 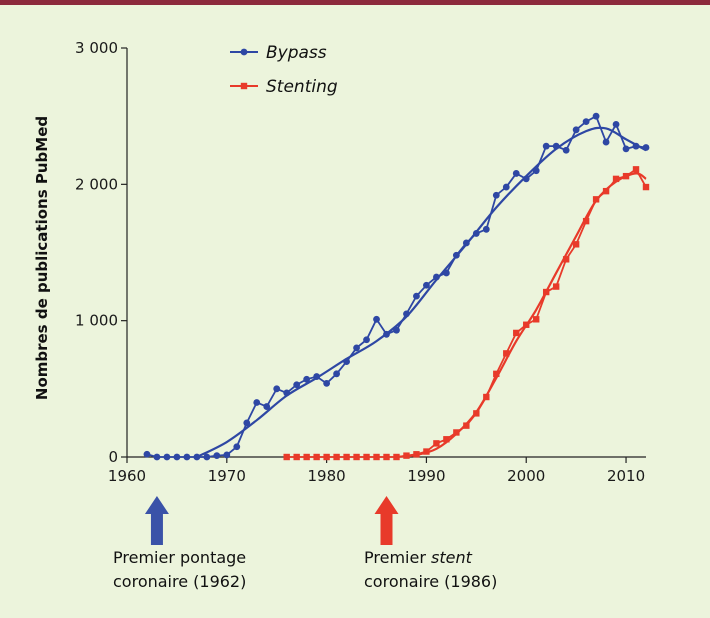 What do you see at coordinates (302, 87) in the screenshot?
I see `legend-label-stenting: Stenting` at bounding box center [302, 87].